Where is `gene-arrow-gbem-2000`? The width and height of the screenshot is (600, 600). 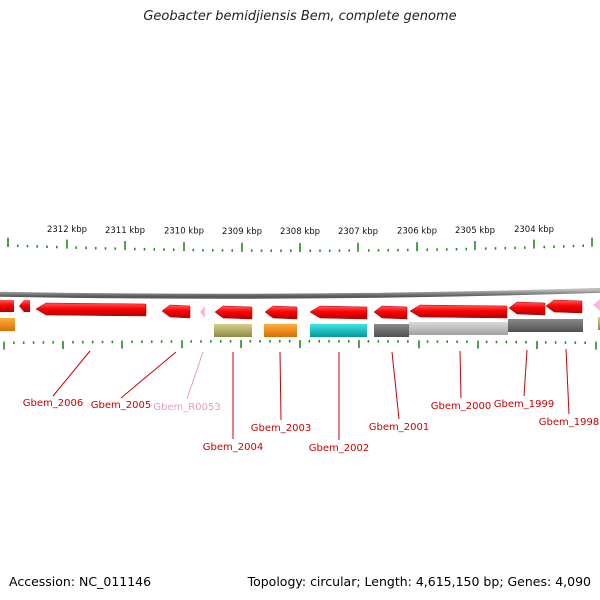 gene-arrow-gbem-2000 is located at coordinates (458, 311).